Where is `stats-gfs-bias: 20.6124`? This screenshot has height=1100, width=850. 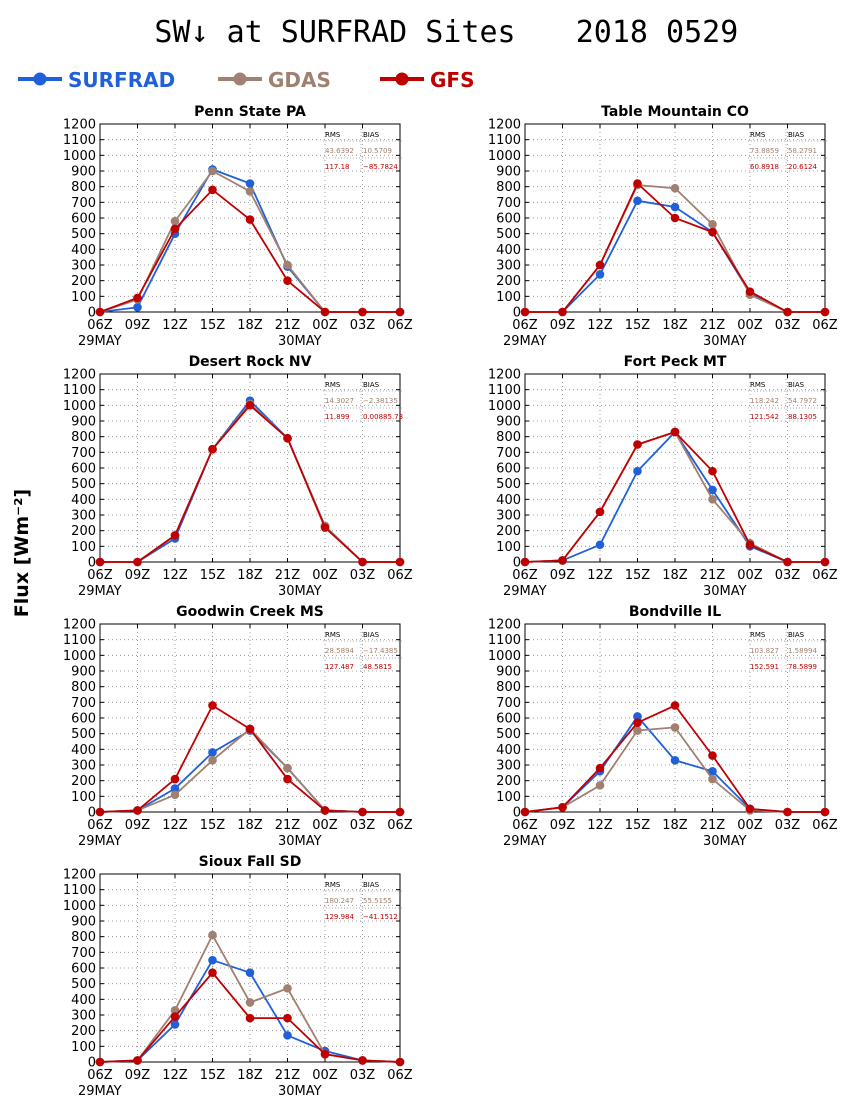 stats-gfs-bias: 20.6124 is located at coordinates (802, 167).